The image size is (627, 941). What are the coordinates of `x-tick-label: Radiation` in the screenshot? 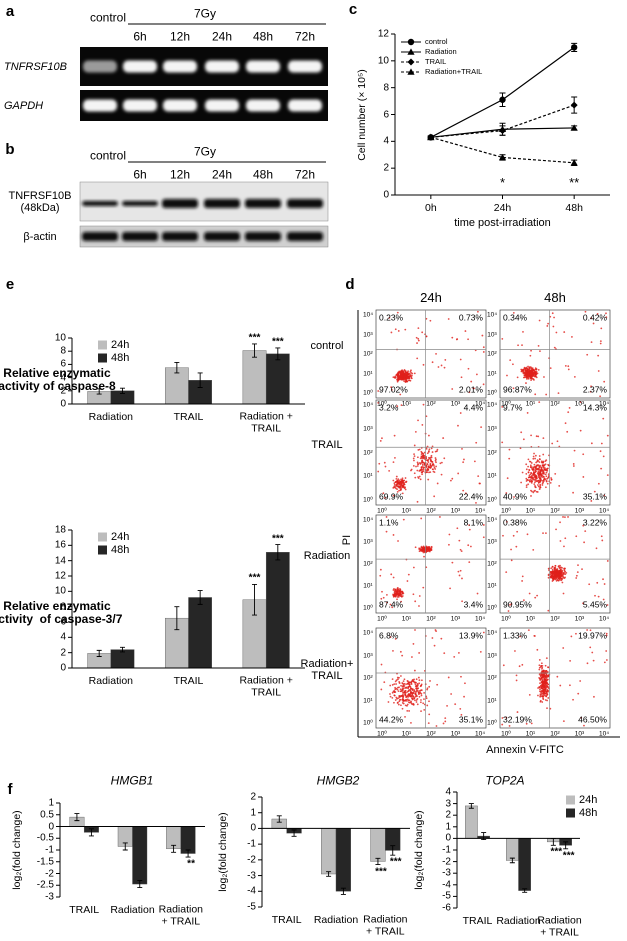 It's located at (518, 920).